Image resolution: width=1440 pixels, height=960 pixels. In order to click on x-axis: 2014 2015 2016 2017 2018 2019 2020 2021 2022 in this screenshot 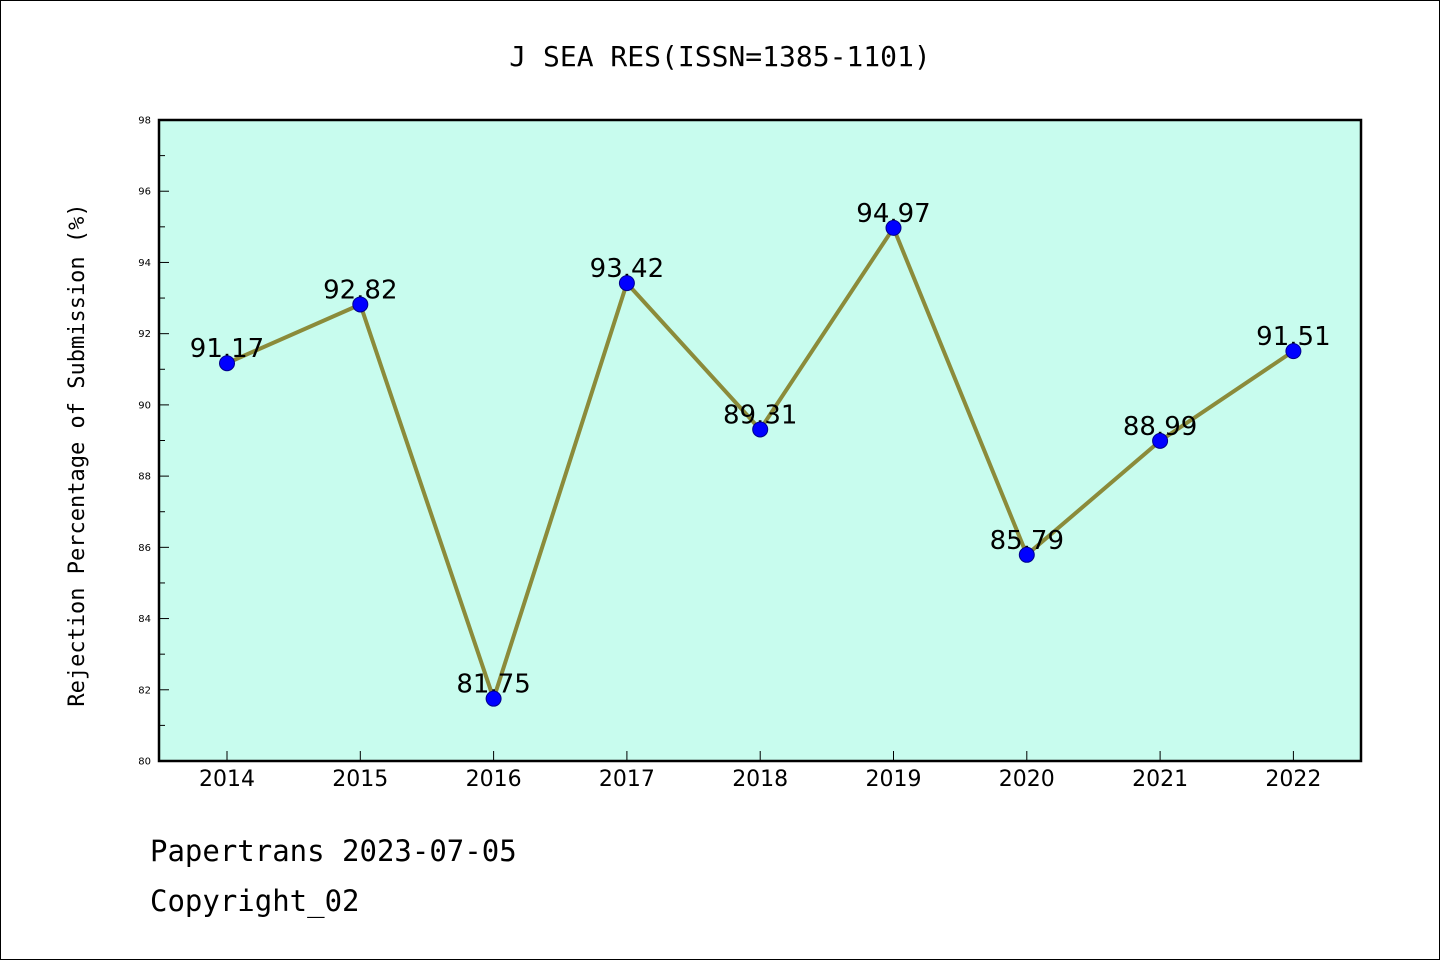, I will do `click(760, 771)`.